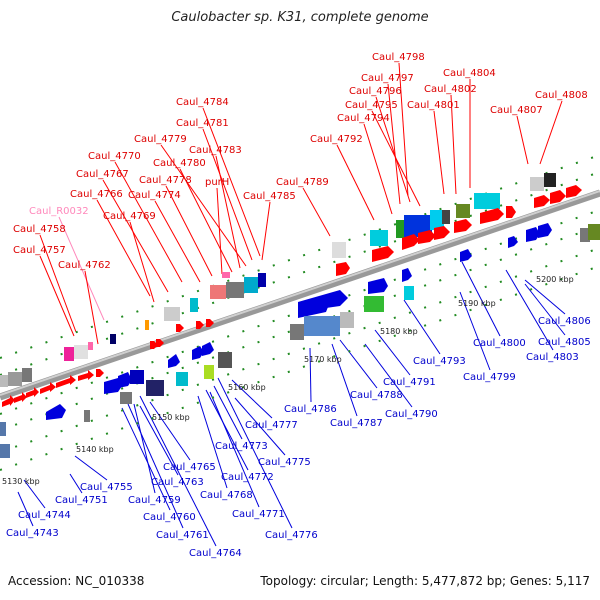 This screenshot has height=600, width=600. Describe the element at coordinates (247, 387) in the screenshot. I see `scale-label: 5160 kbp` at that location.